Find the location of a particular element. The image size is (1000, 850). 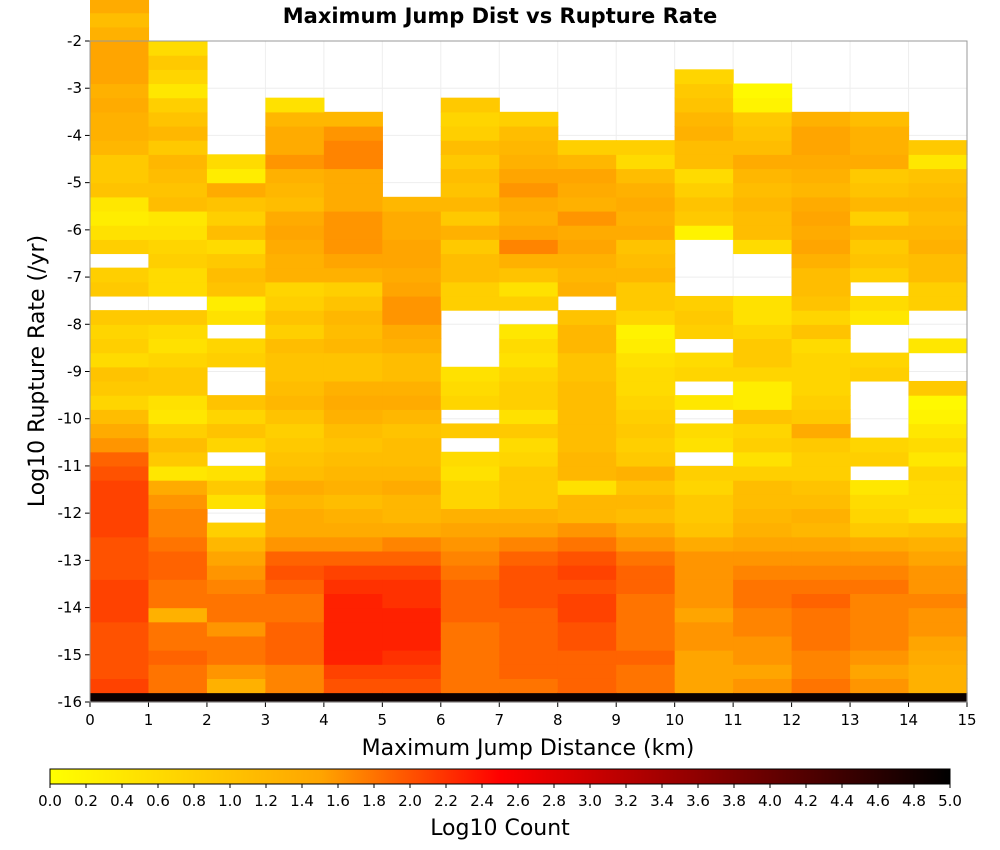

y-axis: -2 -3 -4 -5 -6 -7 -8 -9 -10 -11 -12 -13 -14 -15 -16 is located at coordinates (74, 371).